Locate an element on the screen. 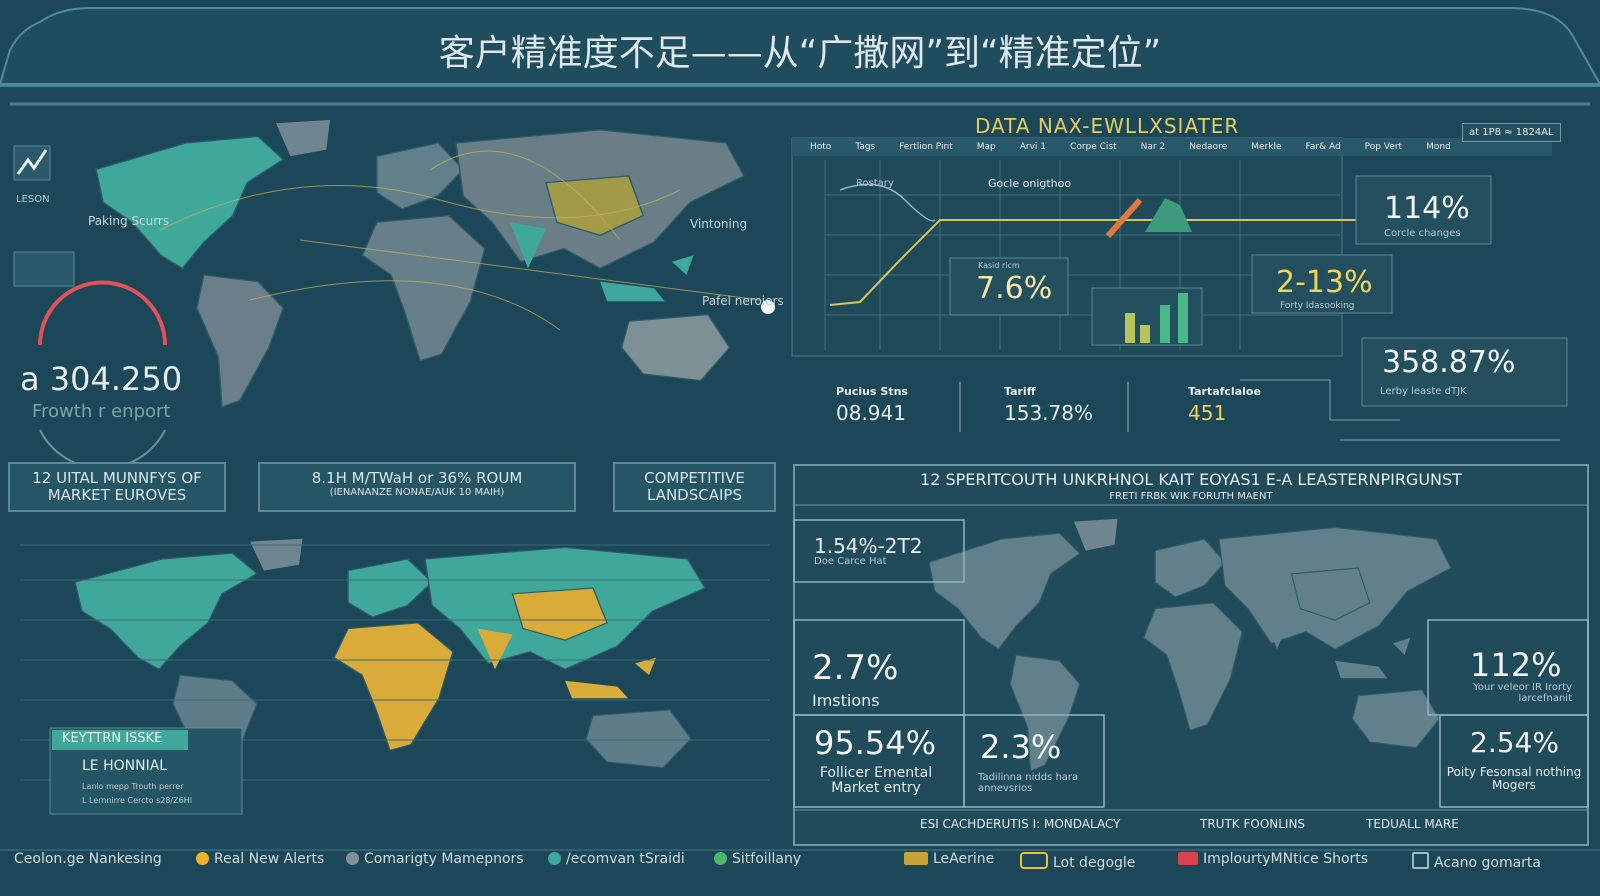  column-header: Arvi 1 is located at coordinates (1033, 147).